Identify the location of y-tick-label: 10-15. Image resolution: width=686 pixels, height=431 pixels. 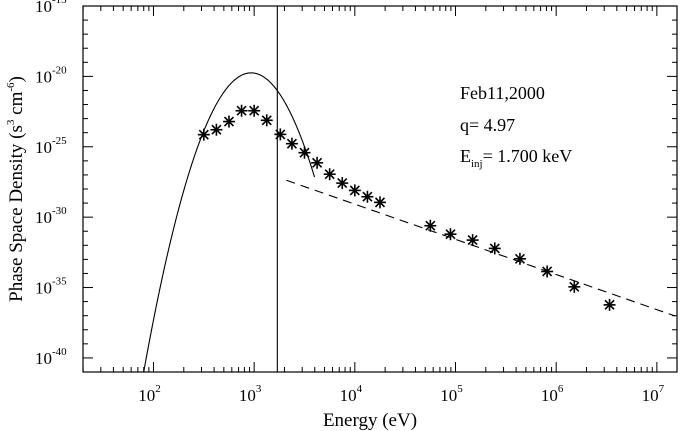
(51, 8).